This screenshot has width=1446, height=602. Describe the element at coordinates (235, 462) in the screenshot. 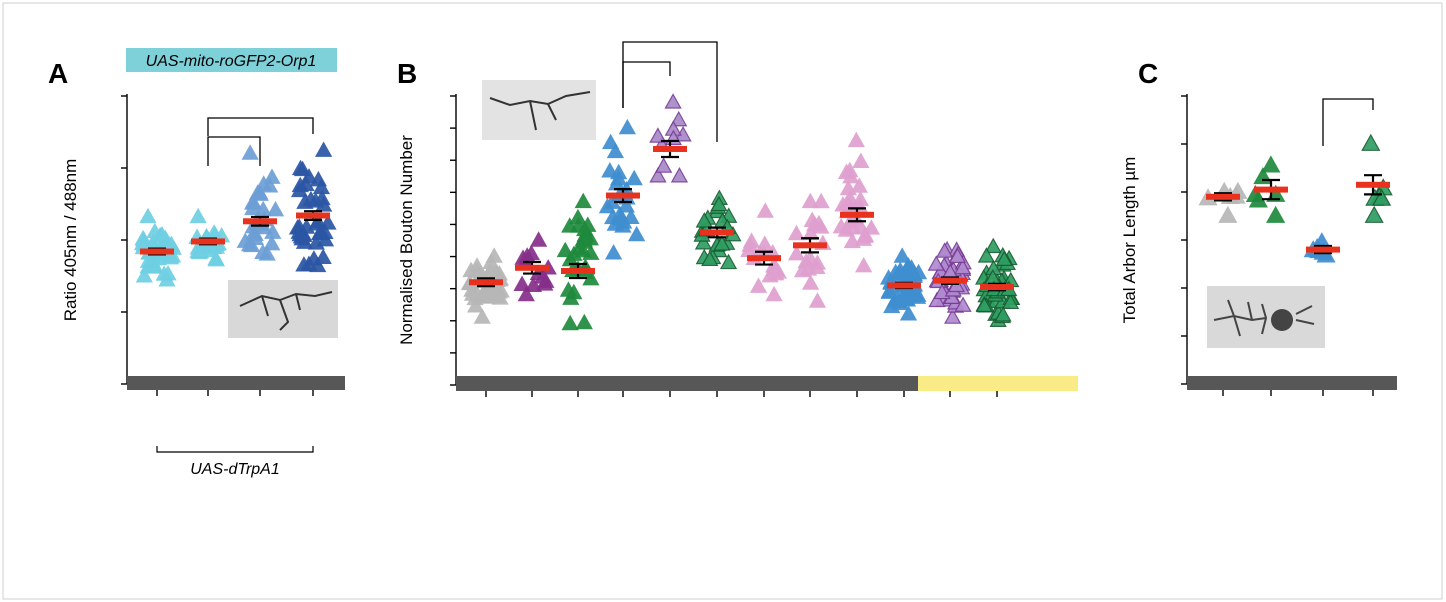

I see `temperature-bracket: UAS-dTrpA1` at that location.